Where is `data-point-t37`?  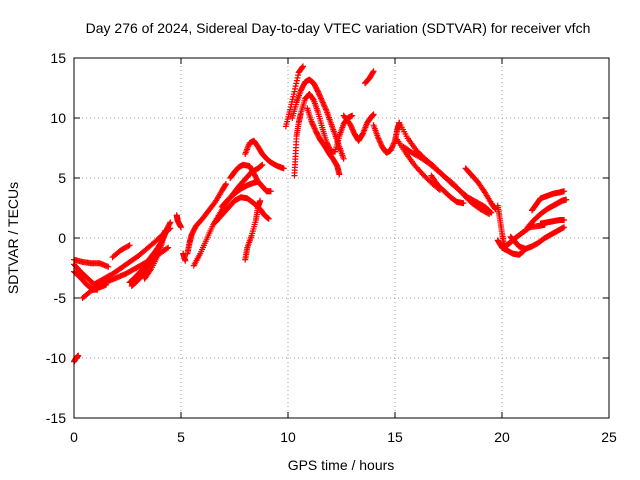
data-point-t37 is located at coordinates (564, 191).